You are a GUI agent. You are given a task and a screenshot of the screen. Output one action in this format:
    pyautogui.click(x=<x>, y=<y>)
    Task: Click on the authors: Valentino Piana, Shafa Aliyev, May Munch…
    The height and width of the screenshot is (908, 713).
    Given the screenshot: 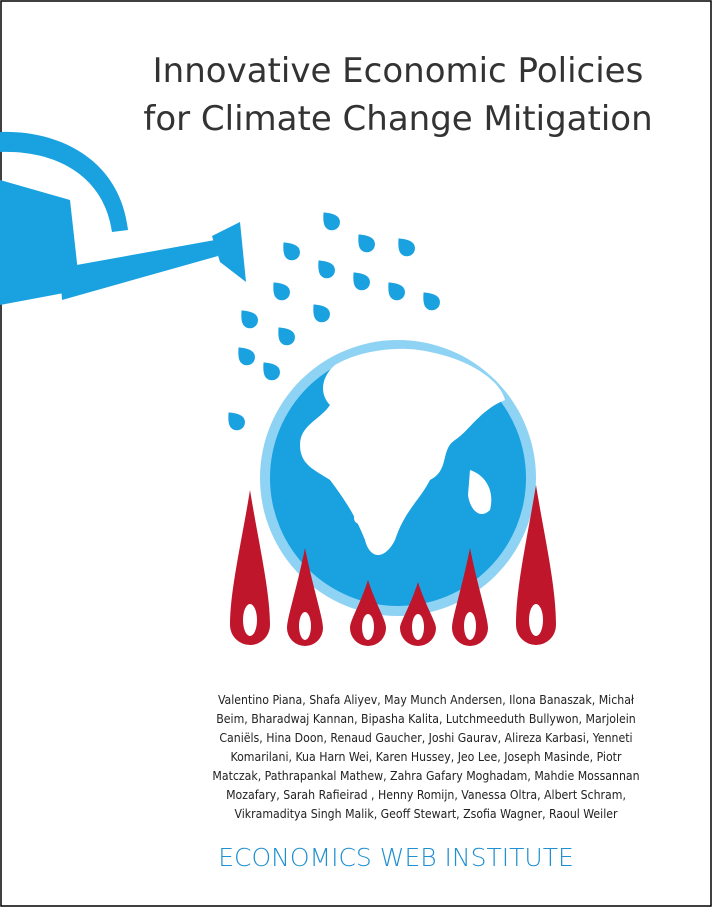 What is the action you would take?
    pyautogui.click(x=425, y=757)
    